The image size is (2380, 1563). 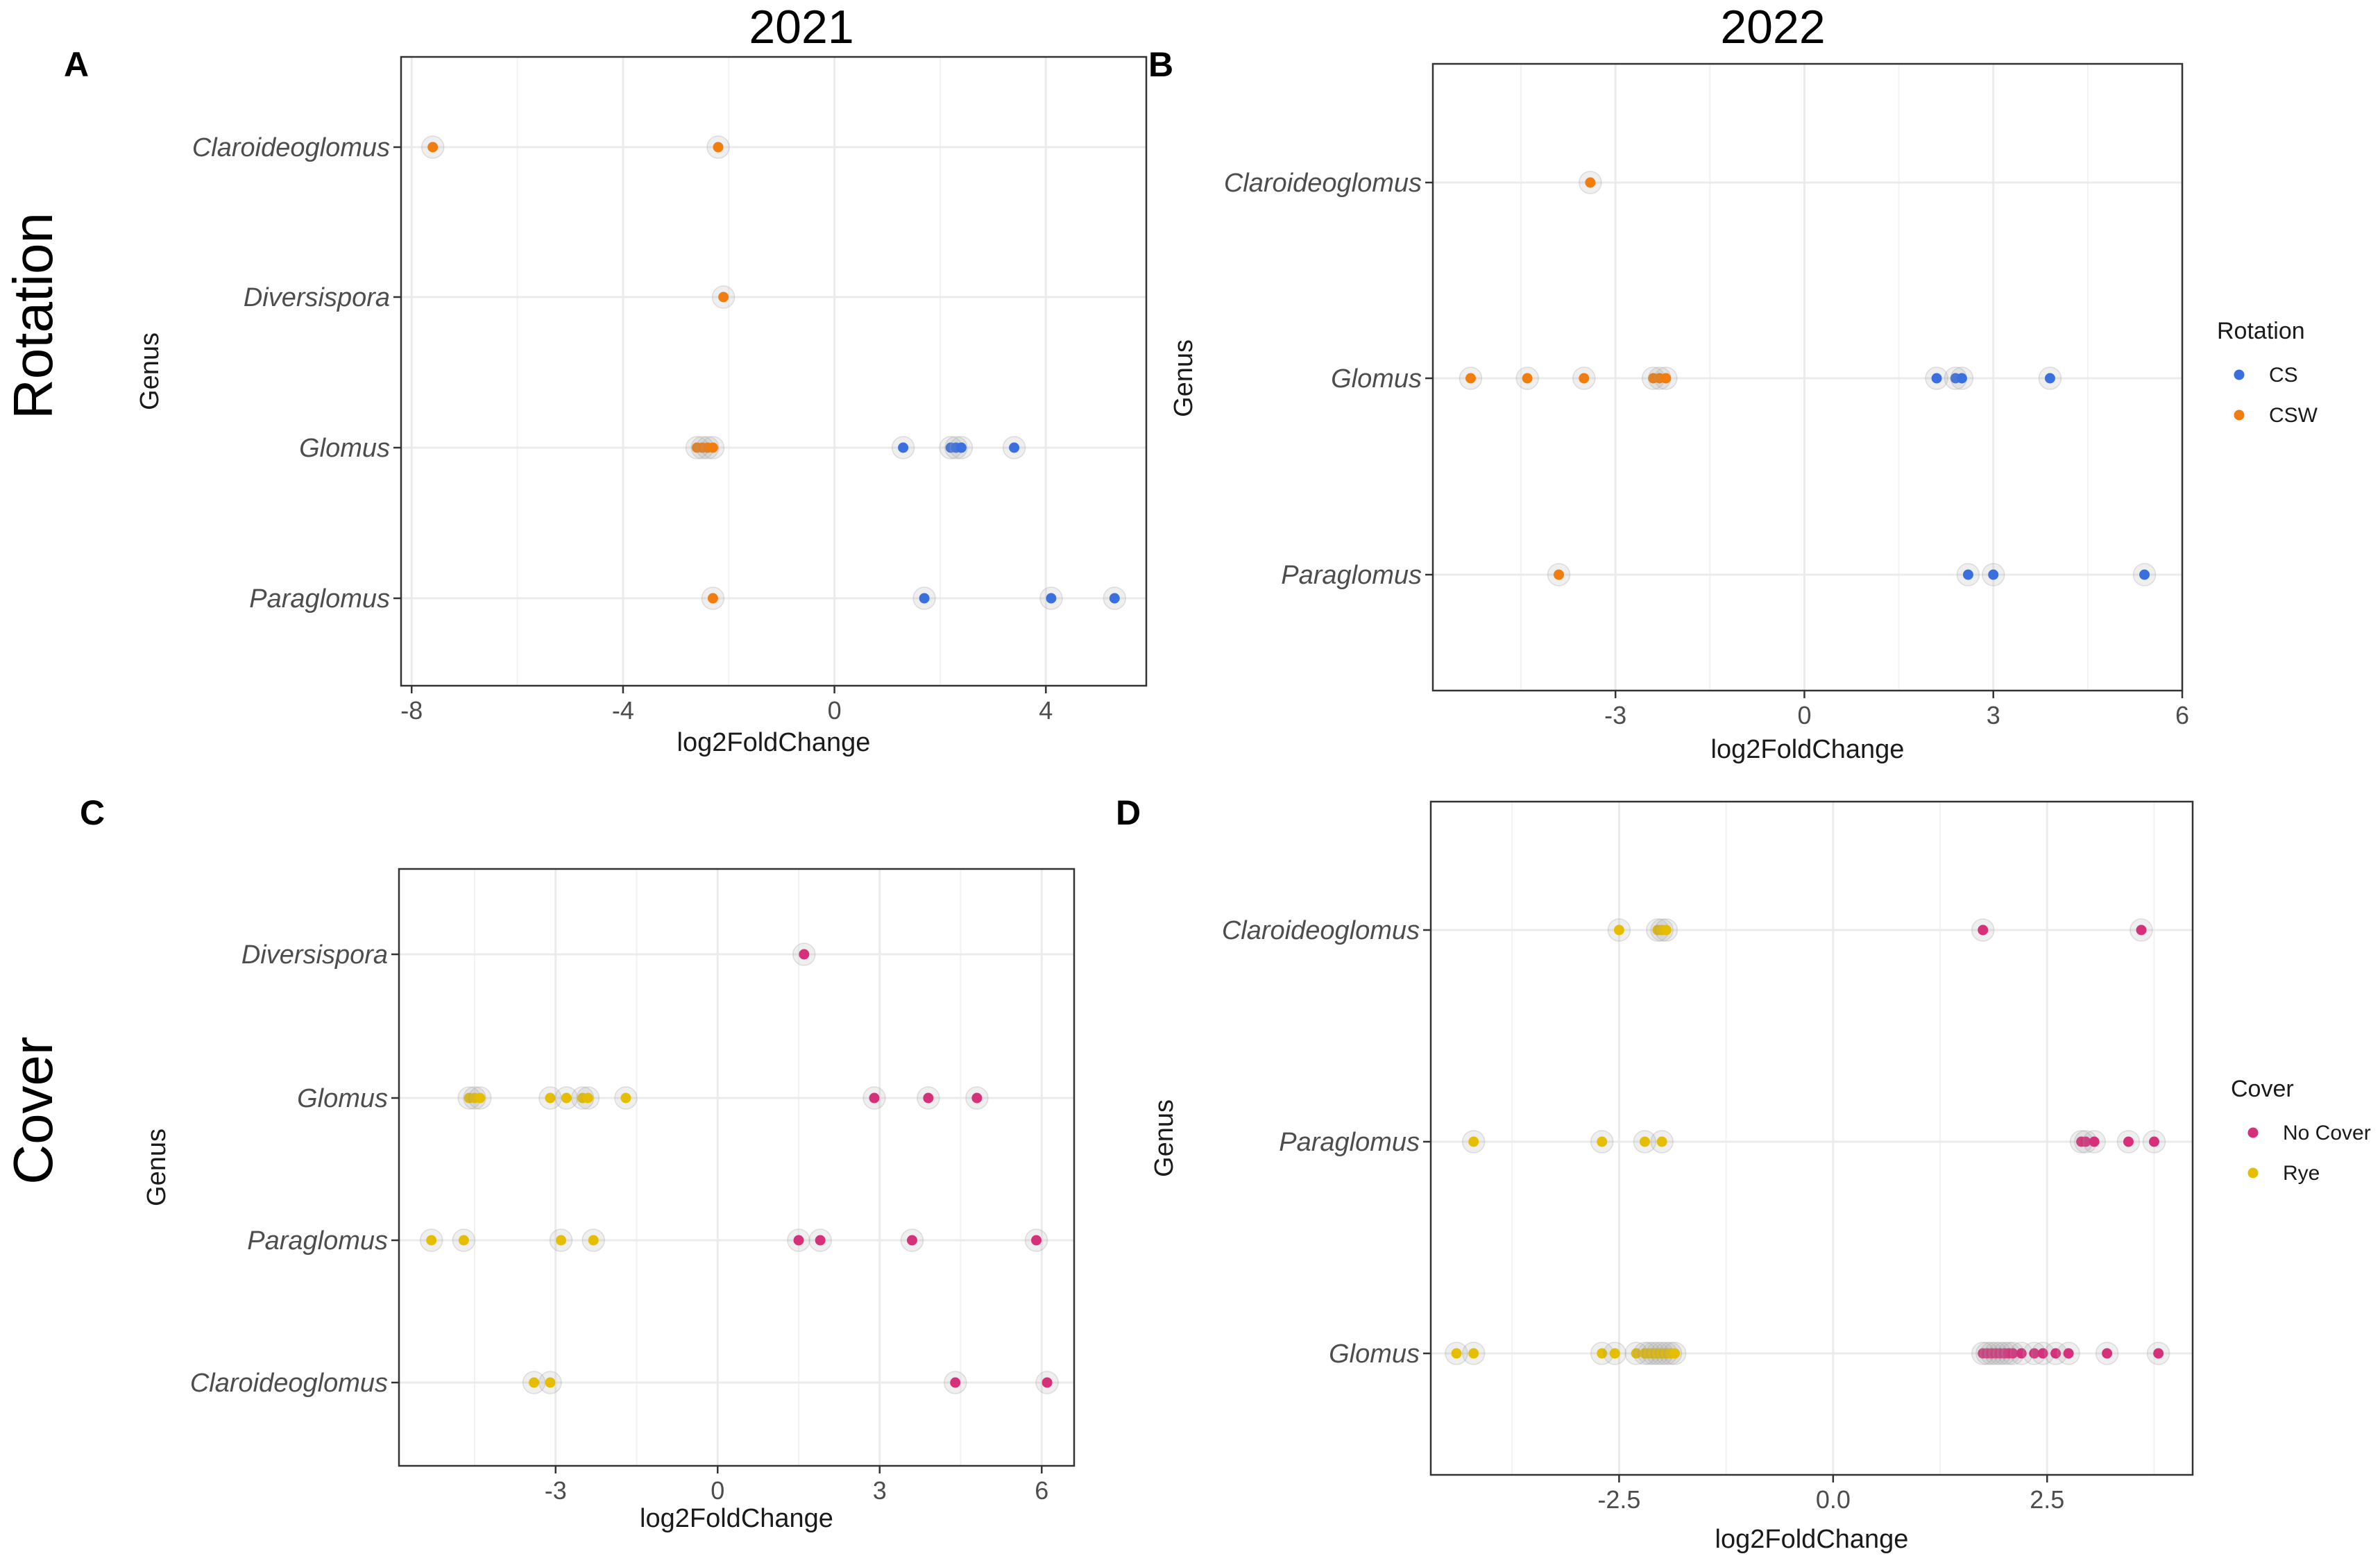 What do you see at coordinates (344, 448) in the screenshot?
I see `panel-a-genus-label-glomus: Glomus` at bounding box center [344, 448].